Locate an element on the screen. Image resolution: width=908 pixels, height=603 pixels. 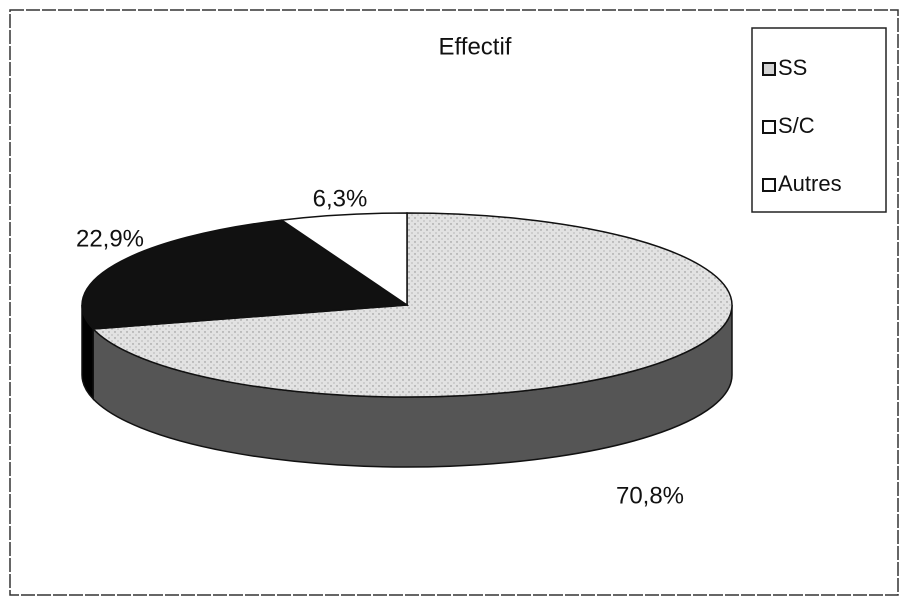
legend-label: Autres is located at coordinates (810, 183).